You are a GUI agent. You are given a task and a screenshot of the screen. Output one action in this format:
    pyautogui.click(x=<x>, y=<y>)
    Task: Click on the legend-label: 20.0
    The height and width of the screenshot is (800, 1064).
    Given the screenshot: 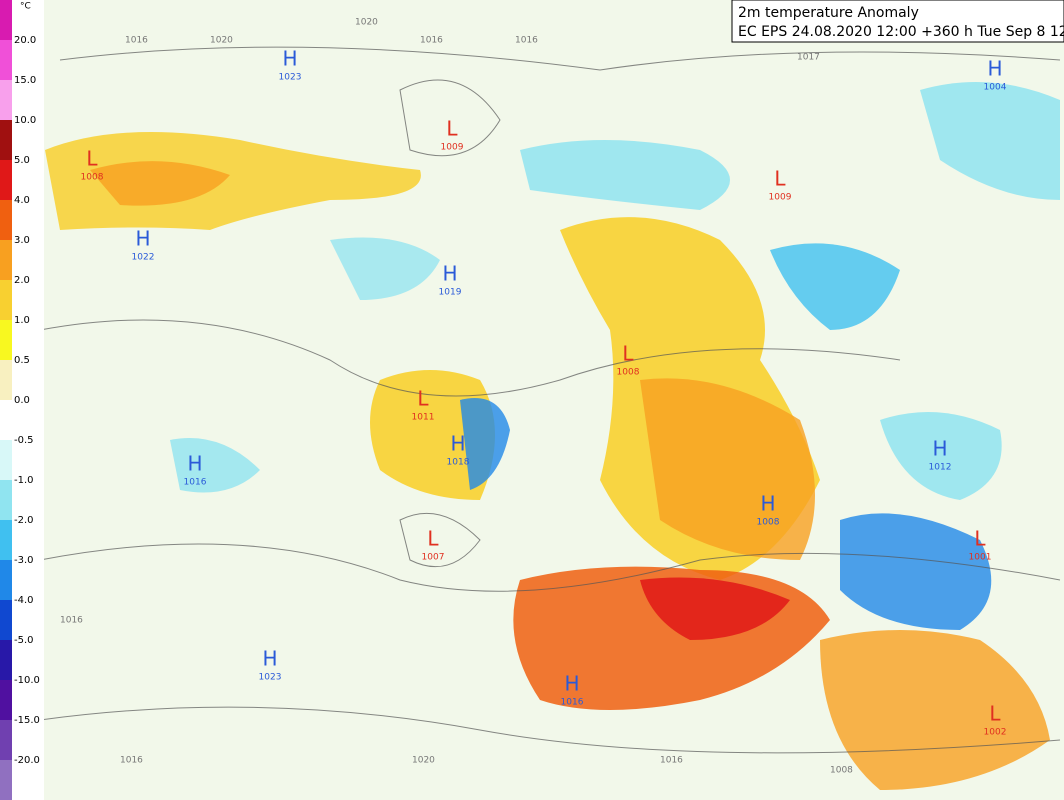 What is the action you would take?
    pyautogui.click(x=25, y=40)
    